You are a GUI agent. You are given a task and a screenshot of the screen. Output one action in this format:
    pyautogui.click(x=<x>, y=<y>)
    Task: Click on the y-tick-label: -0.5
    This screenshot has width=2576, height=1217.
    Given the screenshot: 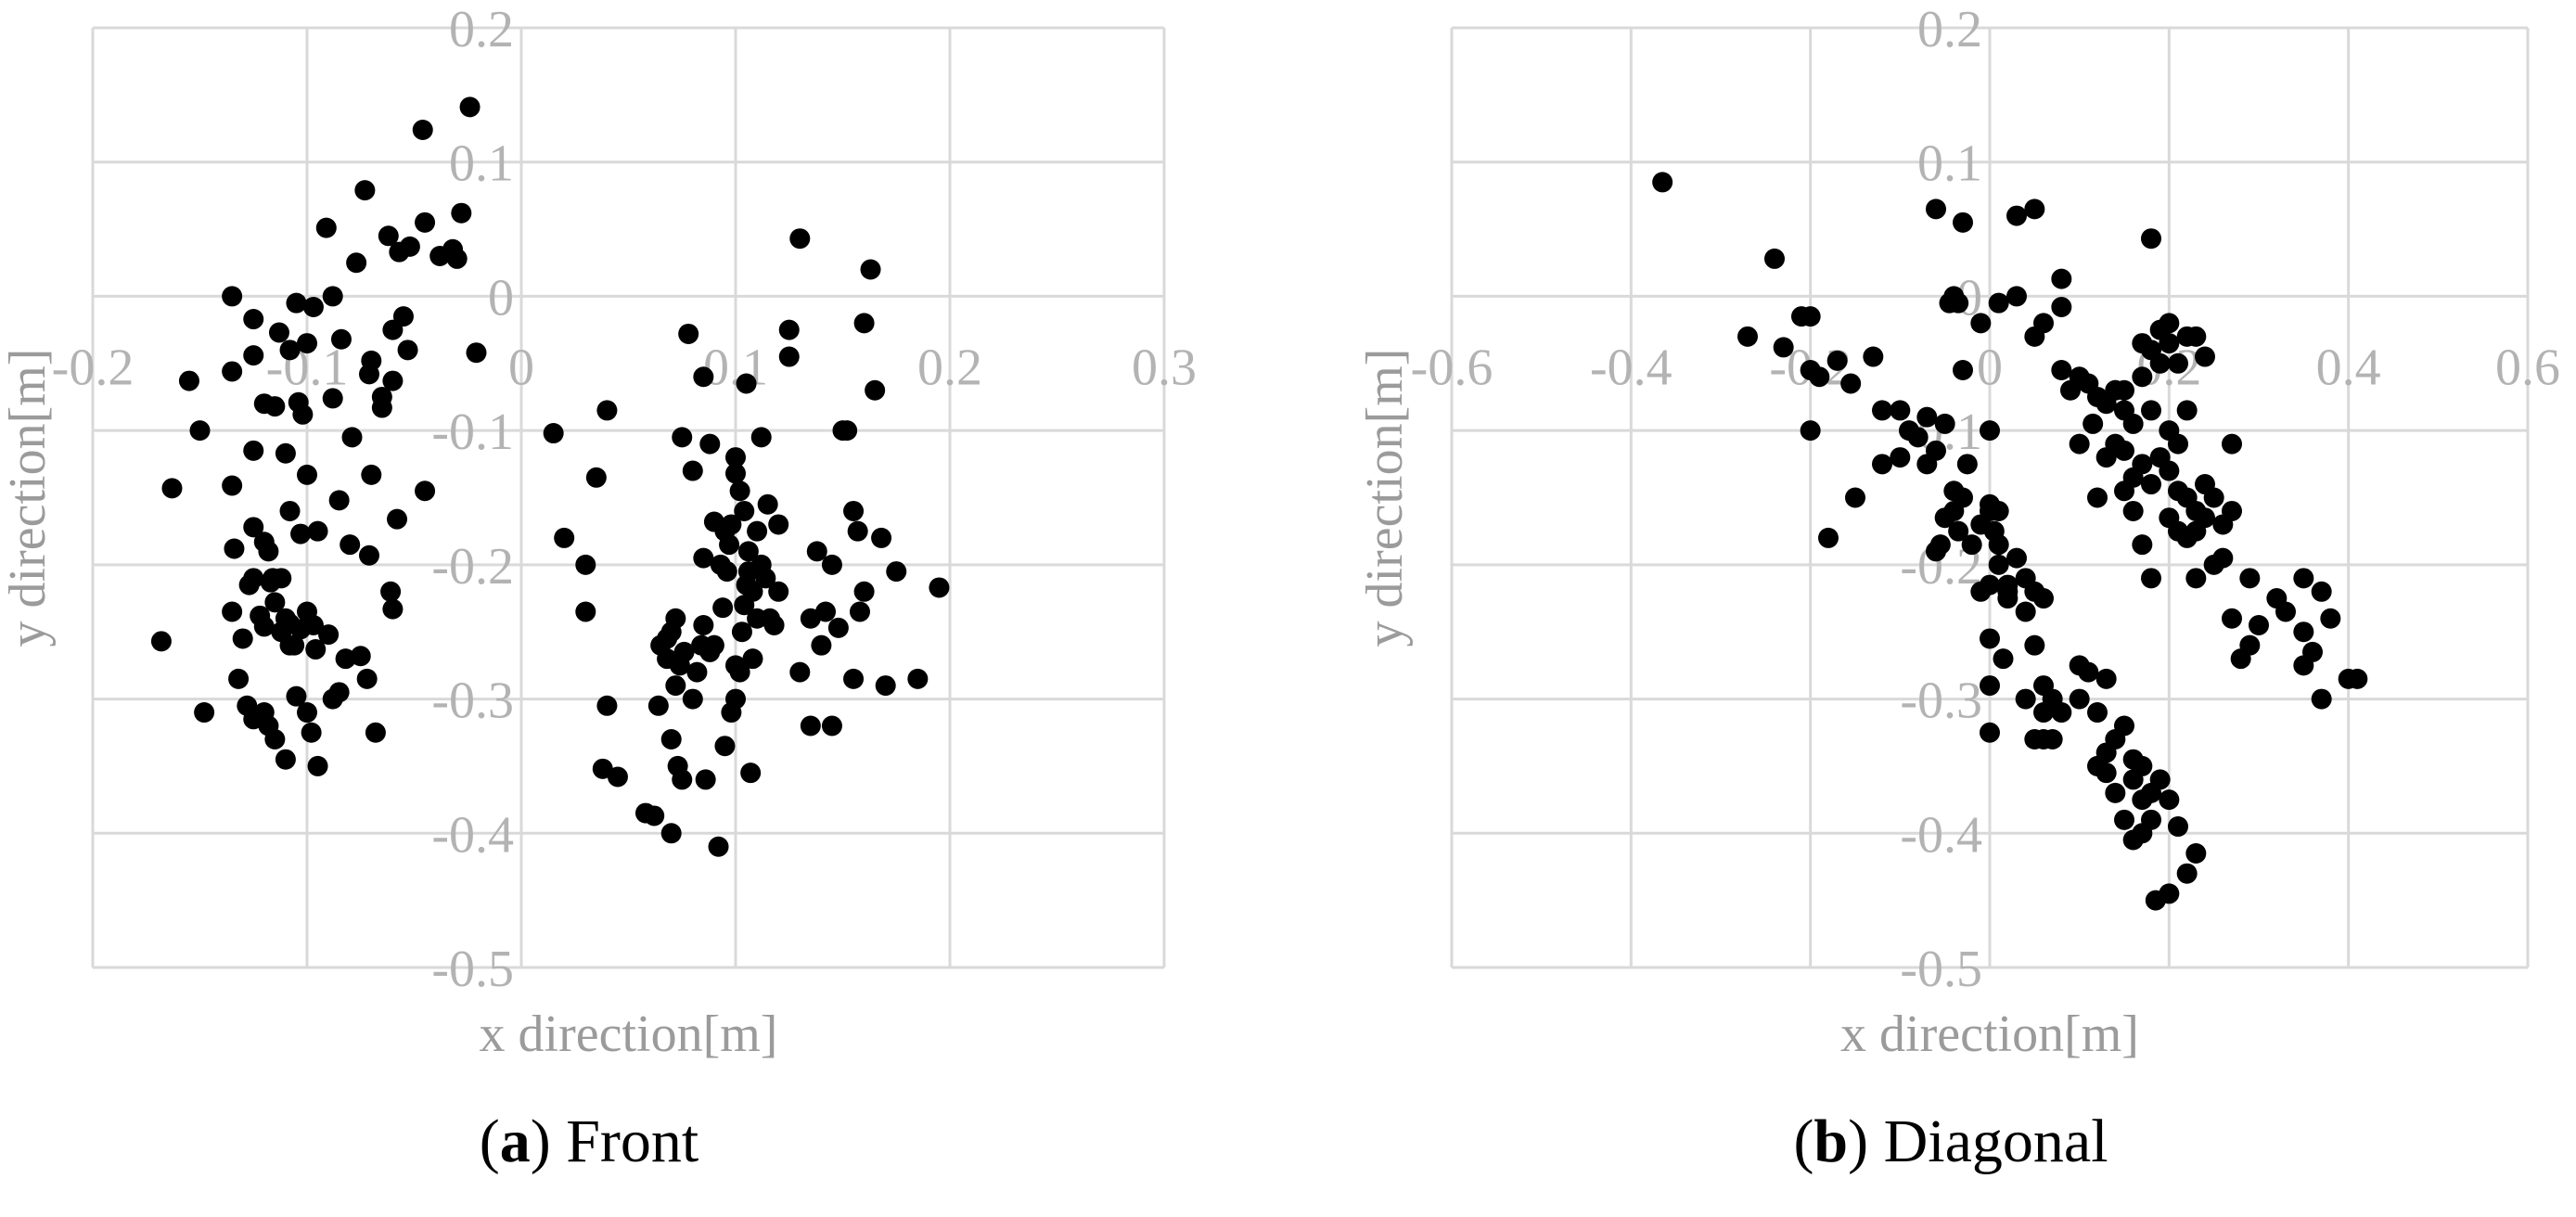 What is the action you would take?
    pyautogui.click(x=472, y=969)
    